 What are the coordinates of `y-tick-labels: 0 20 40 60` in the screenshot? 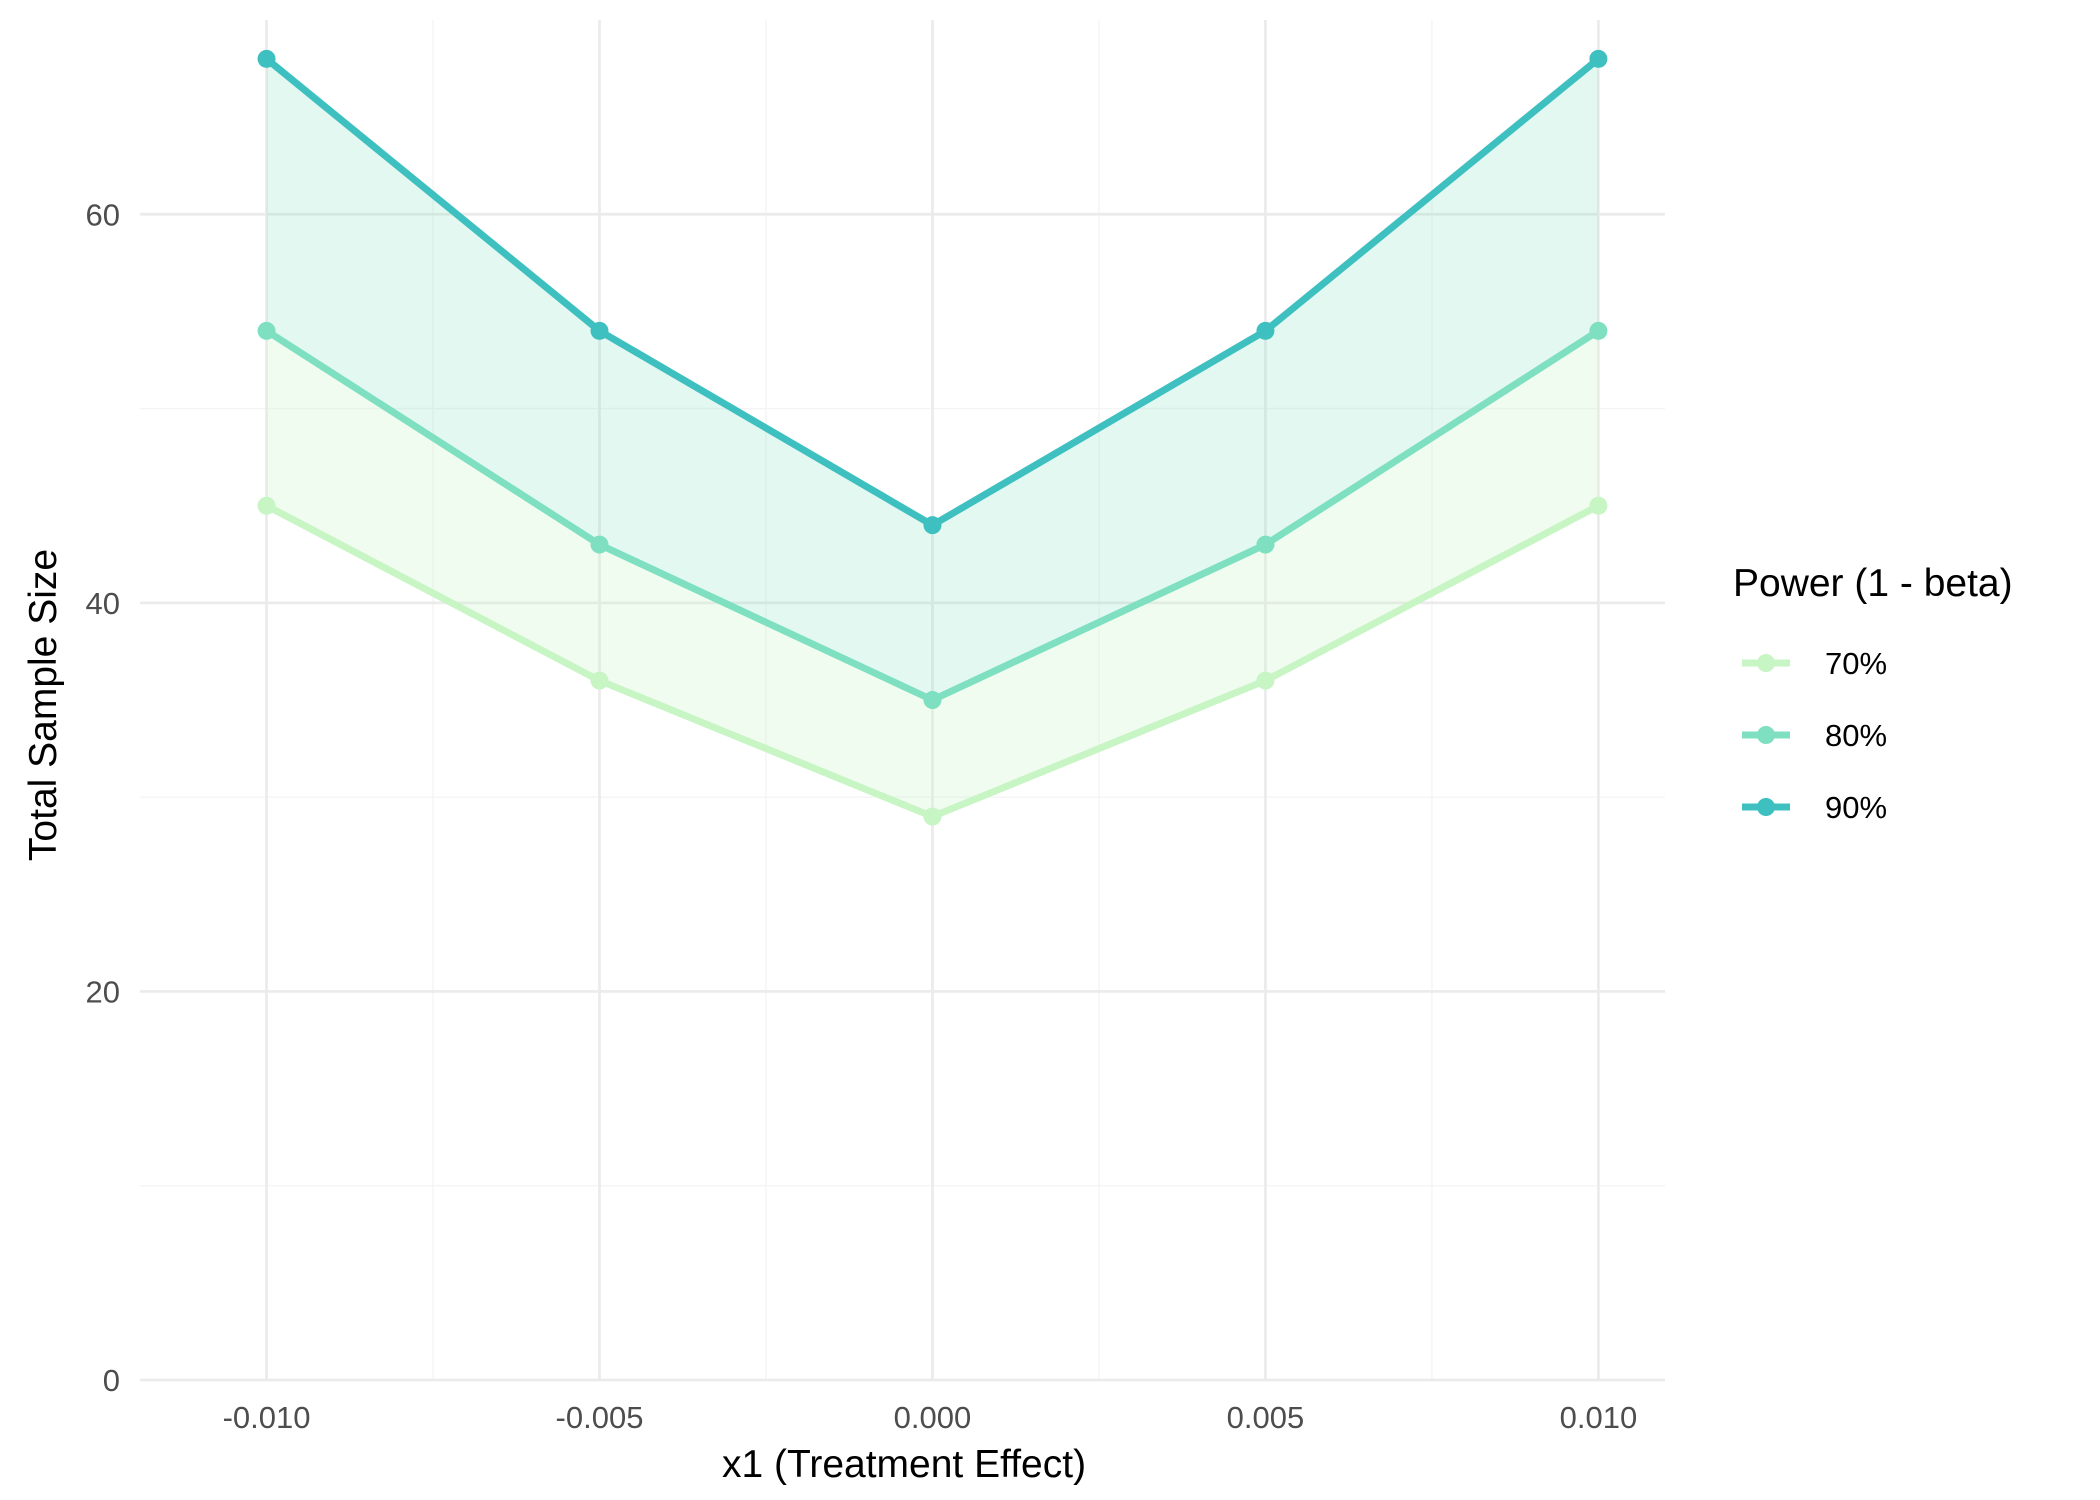 It's located at (103, 797).